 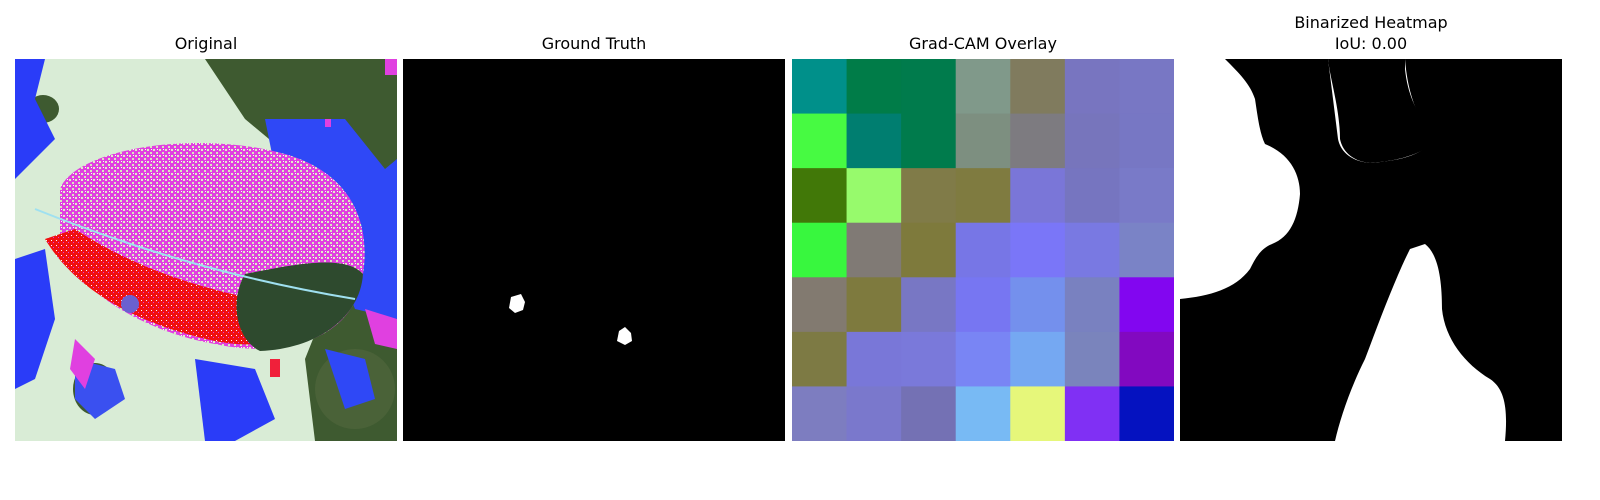 What do you see at coordinates (1371, 43) in the screenshot?
I see `iou-score-label: IoU: 0.00` at bounding box center [1371, 43].